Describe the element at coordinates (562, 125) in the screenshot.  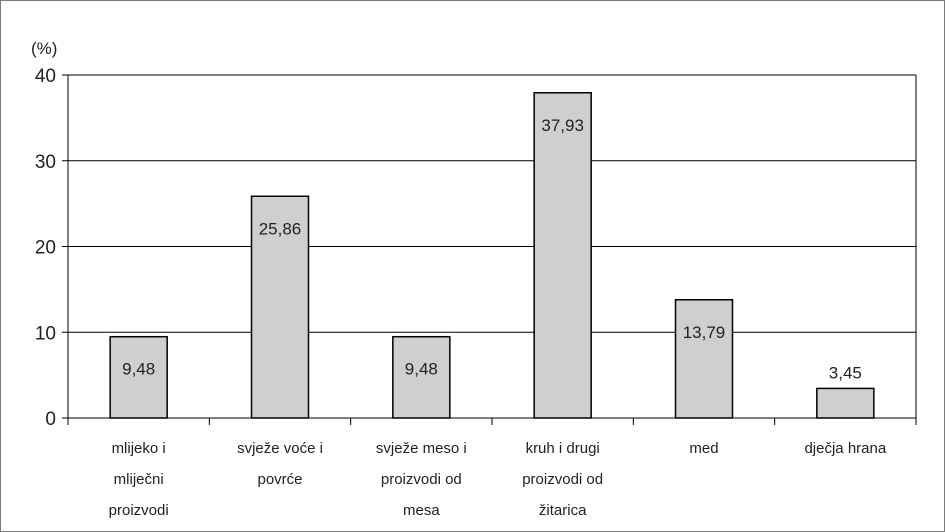
I see `data-label-3: 37,93` at that location.